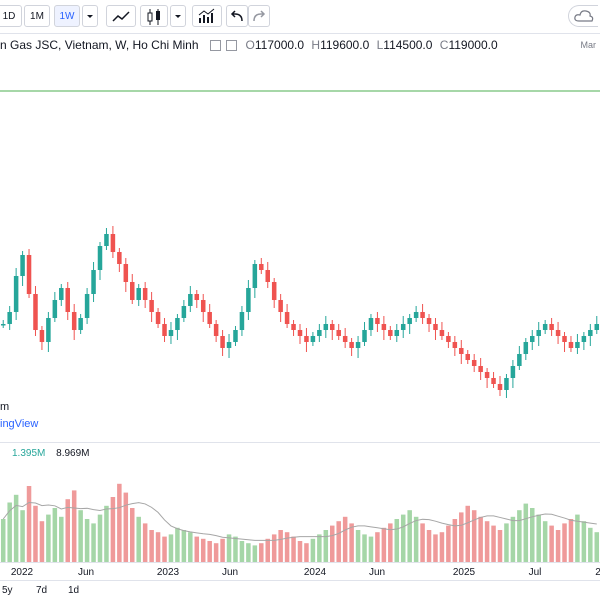  What do you see at coordinates (73, 453) in the screenshot?
I see `volume-ma-value: 8.969M` at bounding box center [73, 453].